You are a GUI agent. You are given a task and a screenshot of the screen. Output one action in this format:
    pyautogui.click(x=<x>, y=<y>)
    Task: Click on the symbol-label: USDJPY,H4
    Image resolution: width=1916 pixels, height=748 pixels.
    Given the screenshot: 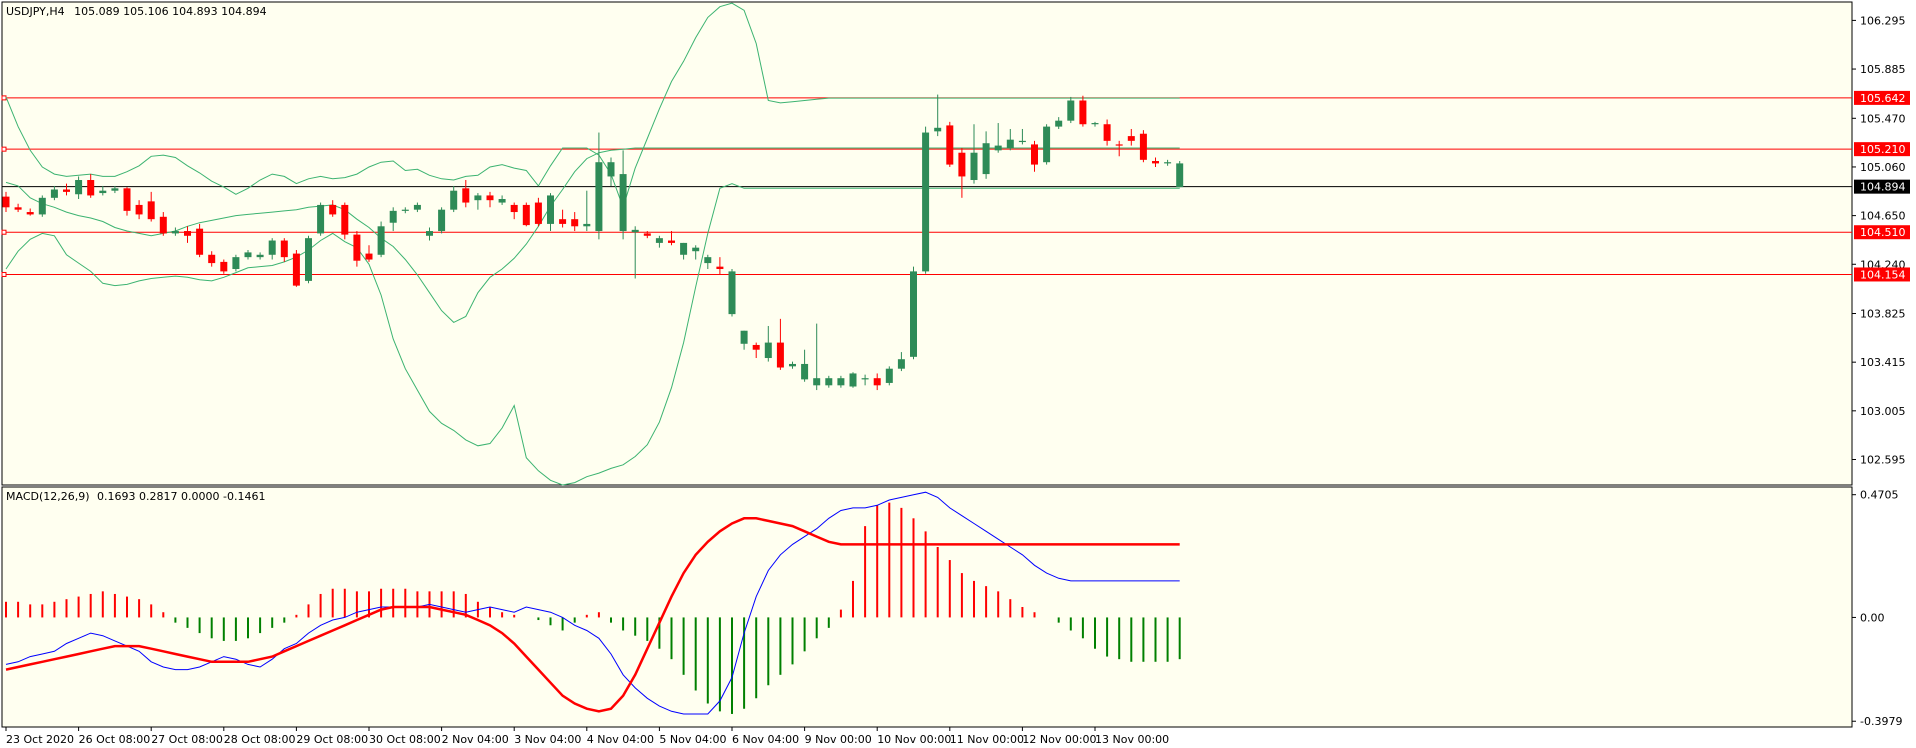 What is the action you would take?
    pyautogui.click(x=35, y=11)
    